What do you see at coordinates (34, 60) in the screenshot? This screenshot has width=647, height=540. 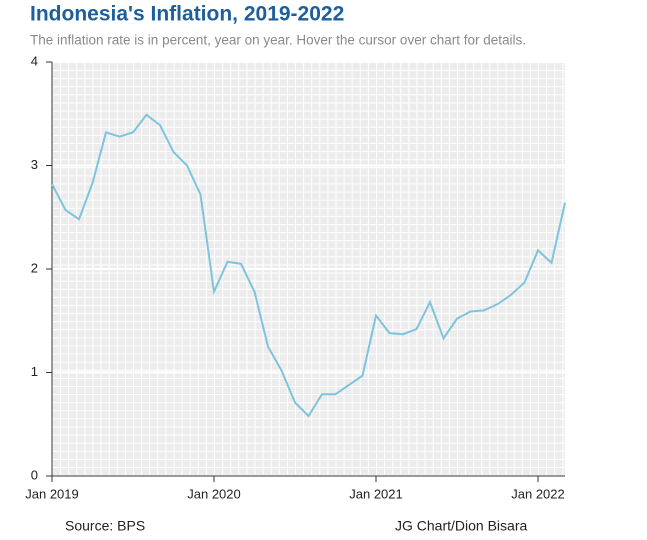 I see `y-tick-label: 4` at bounding box center [34, 60].